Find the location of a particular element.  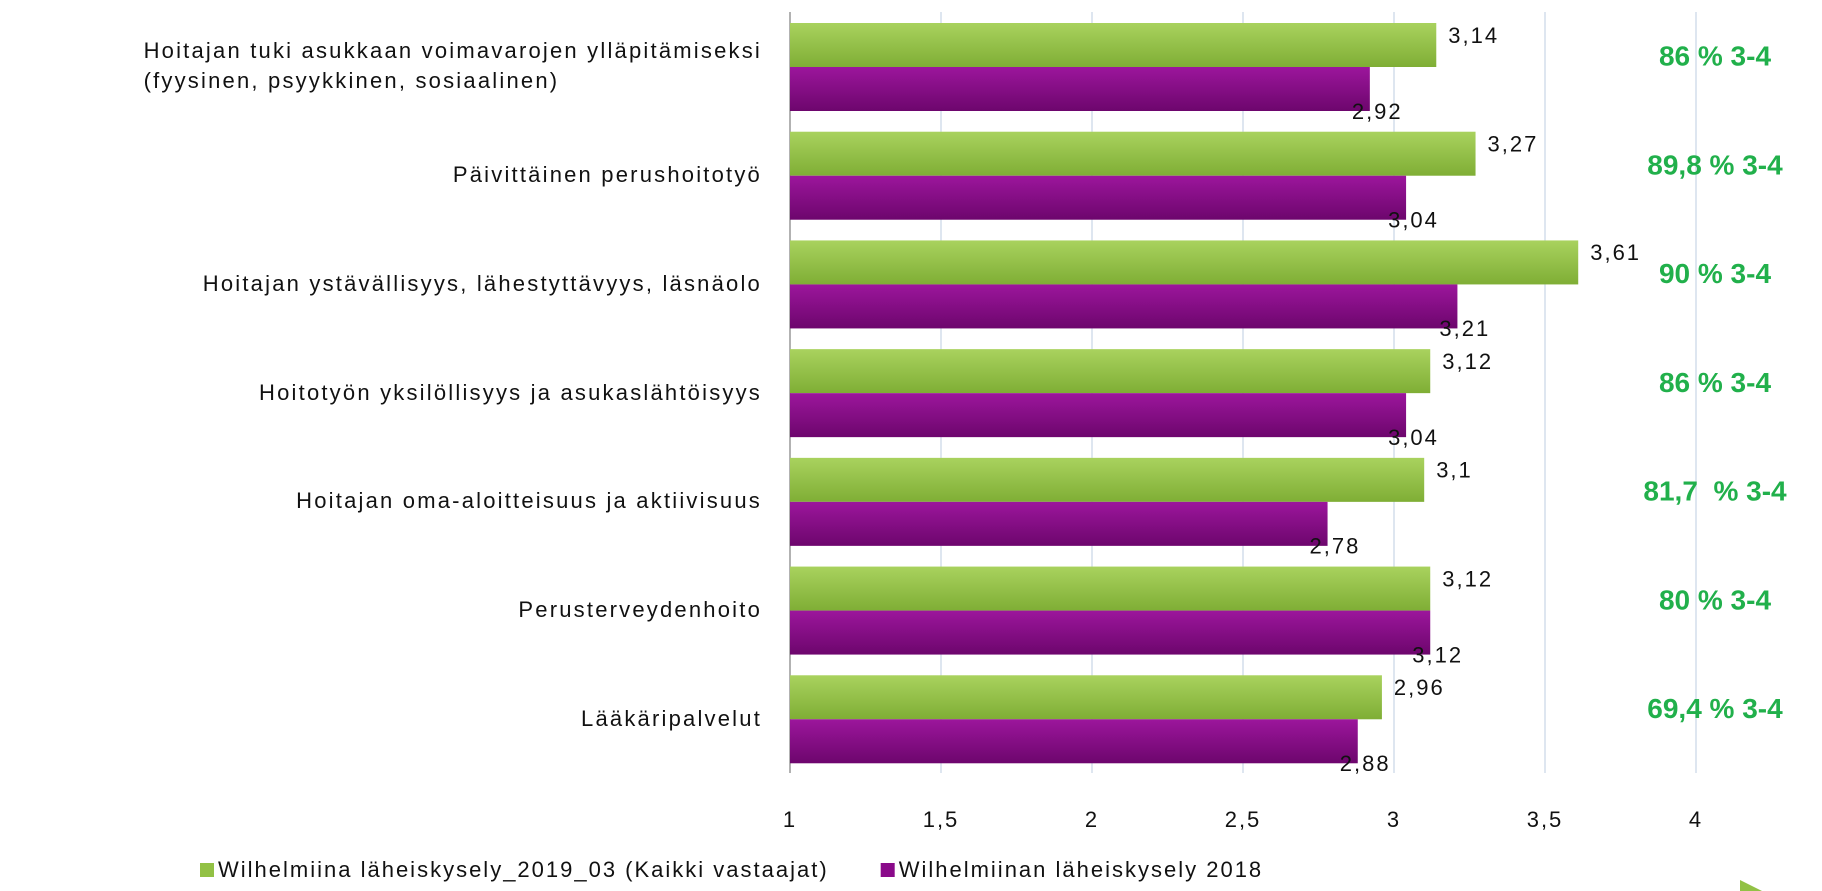

data-label: 2,78 is located at coordinates (1335, 546).